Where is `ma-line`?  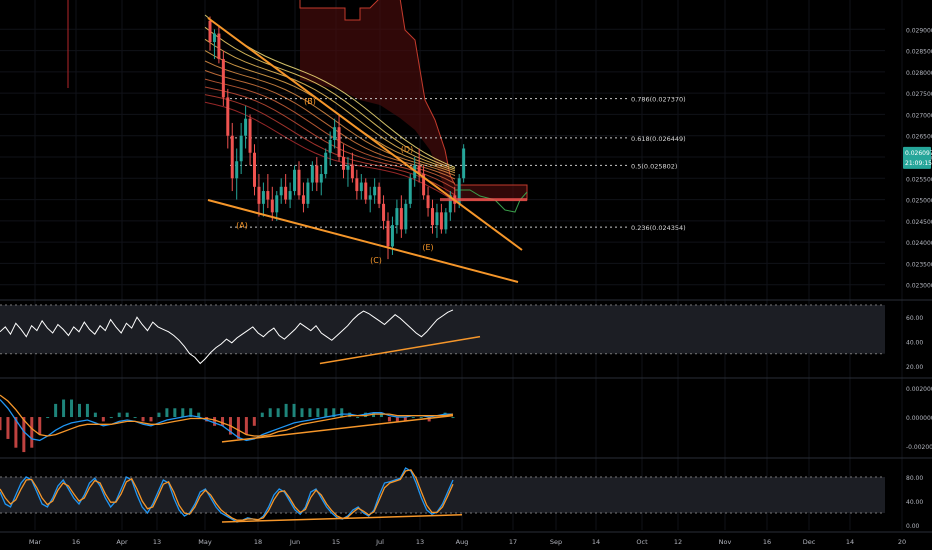
ma-line is located at coordinates (330, 118).